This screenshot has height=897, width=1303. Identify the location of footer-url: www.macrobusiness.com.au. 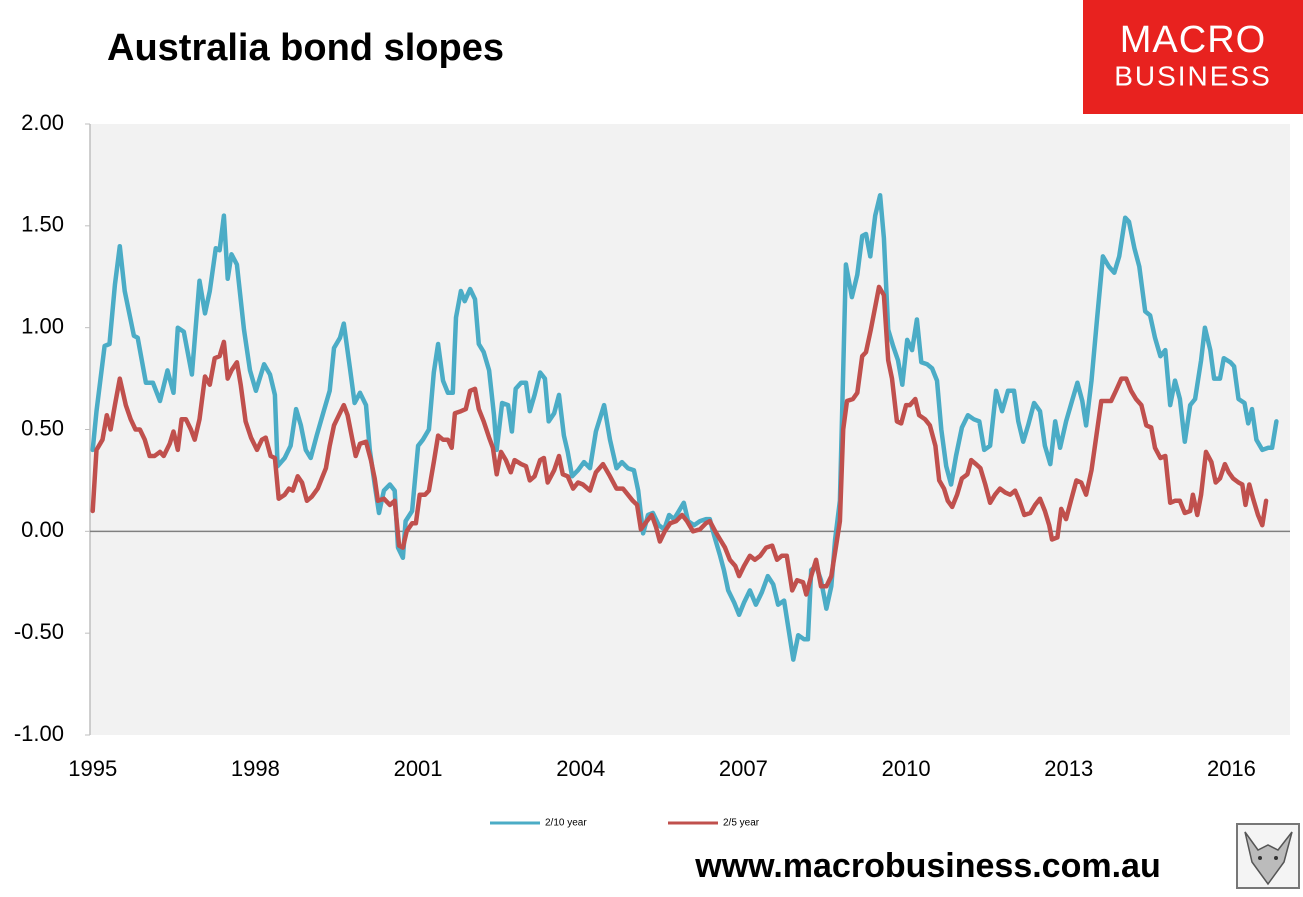
(927, 866).